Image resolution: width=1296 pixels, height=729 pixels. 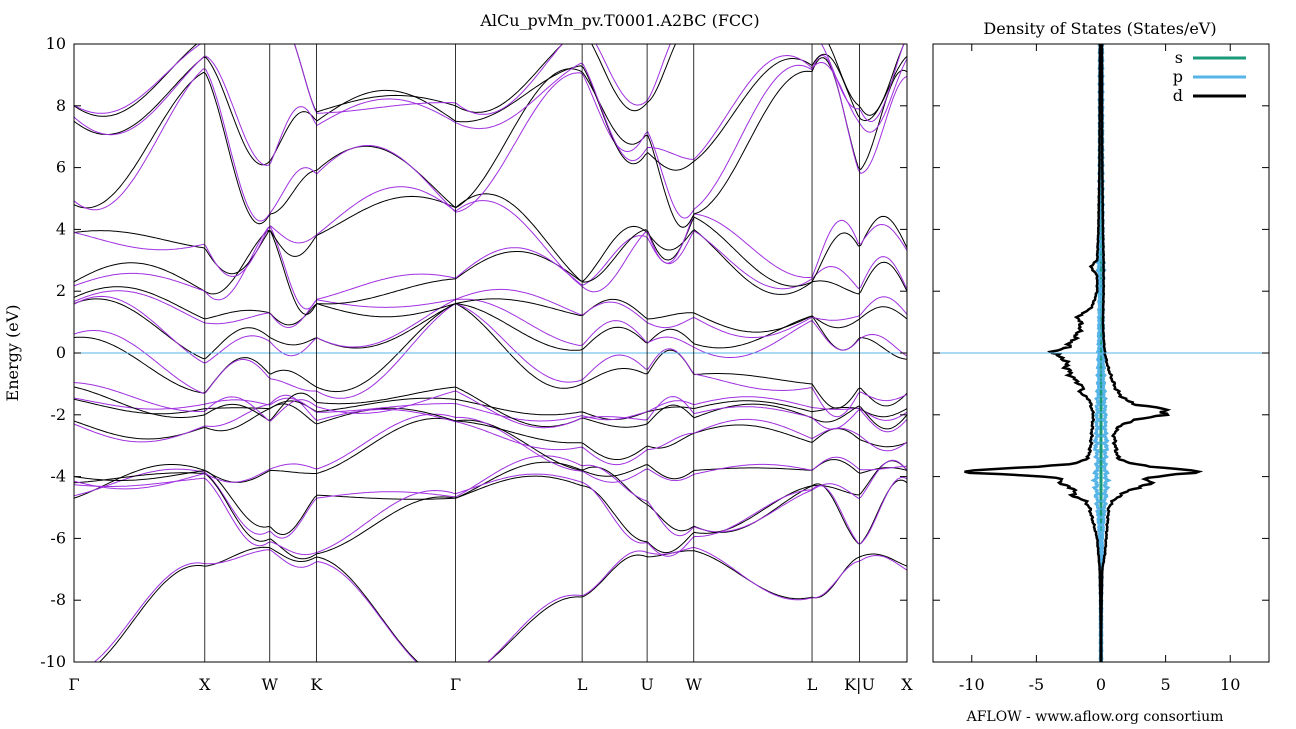 What do you see at coordinates (61, 352) in the screenshot?
I see `y-tick-label: 0` at bounding box center [61, 352].